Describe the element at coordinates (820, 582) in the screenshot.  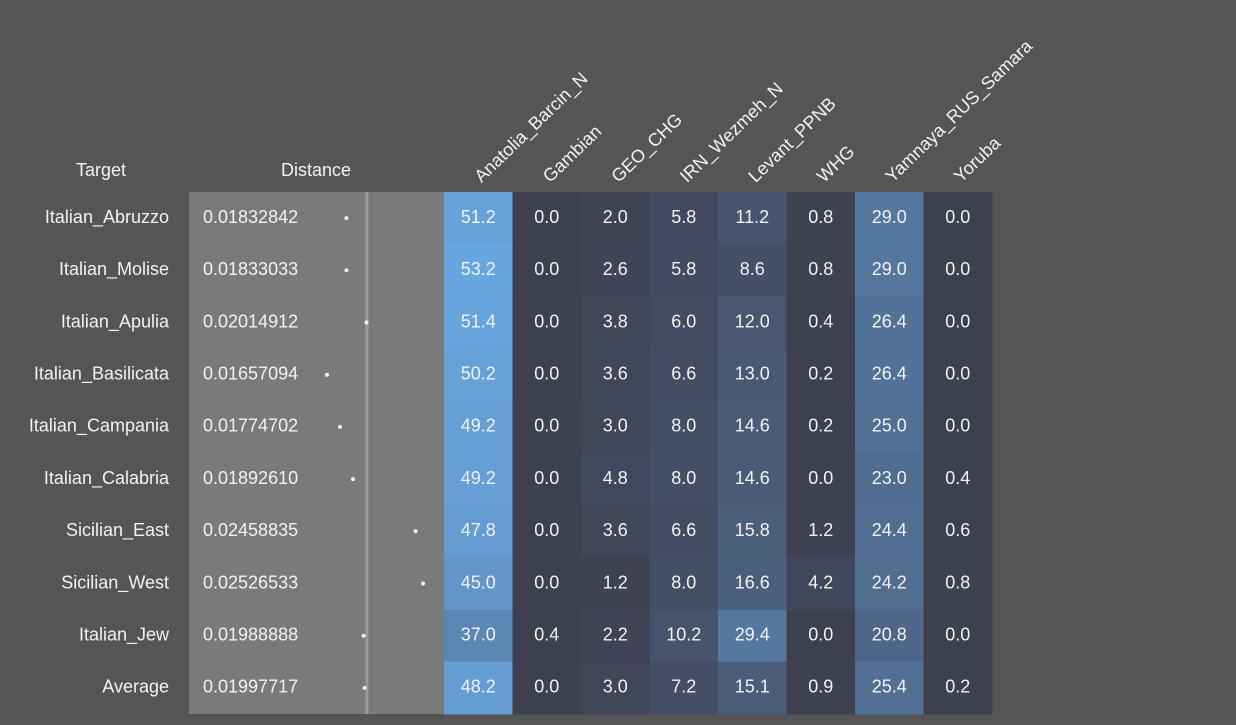
I see `cell-value: 4.2` at that location.